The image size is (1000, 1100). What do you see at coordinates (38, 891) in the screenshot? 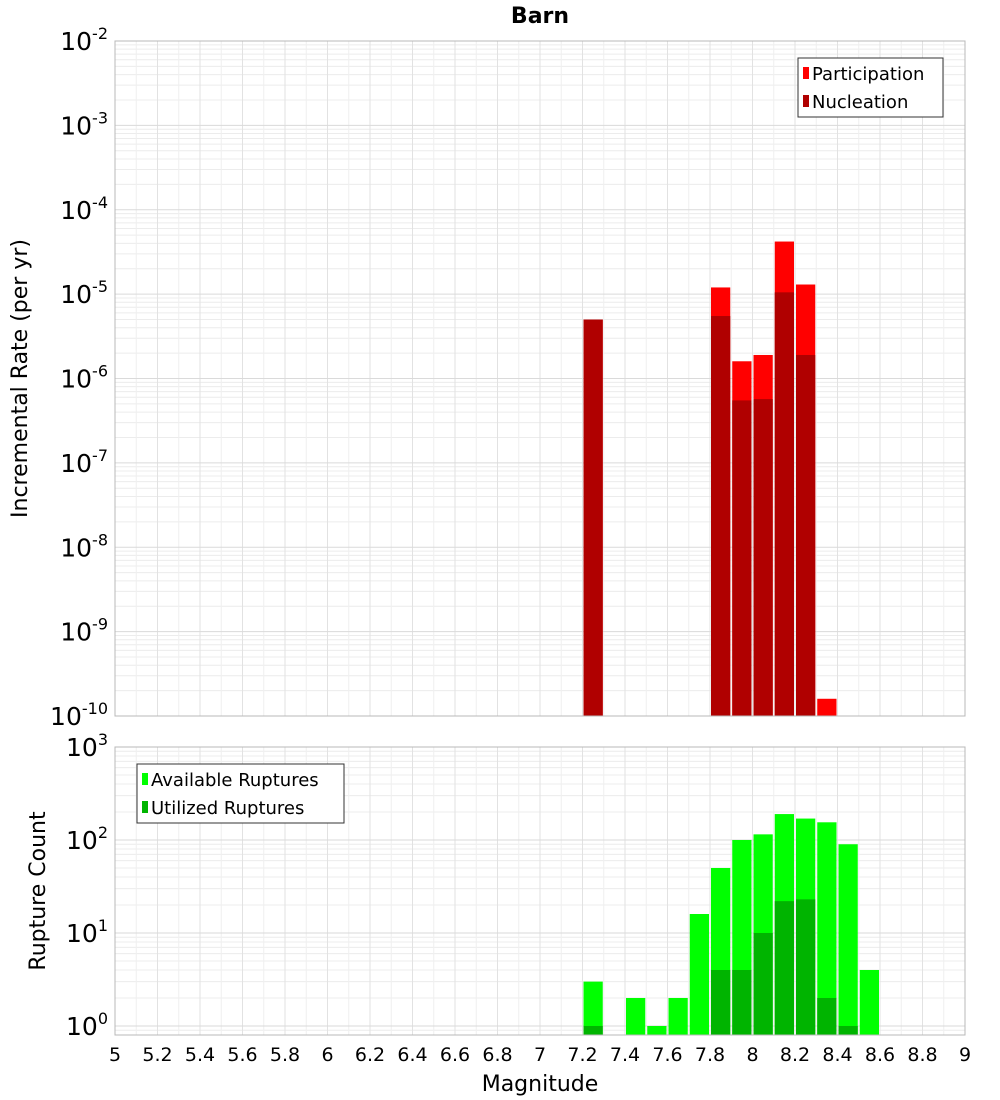
I see `y-axis-label: Rupture Count` at bounding box center [38, 891].